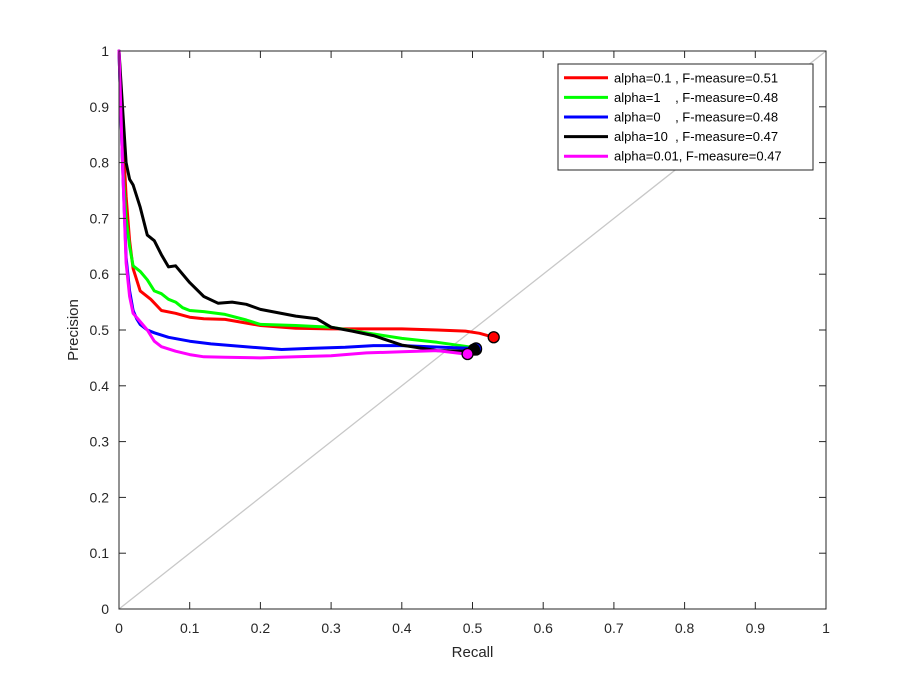  I want to click on y-tick-label: 0.1, so click(100, 553).